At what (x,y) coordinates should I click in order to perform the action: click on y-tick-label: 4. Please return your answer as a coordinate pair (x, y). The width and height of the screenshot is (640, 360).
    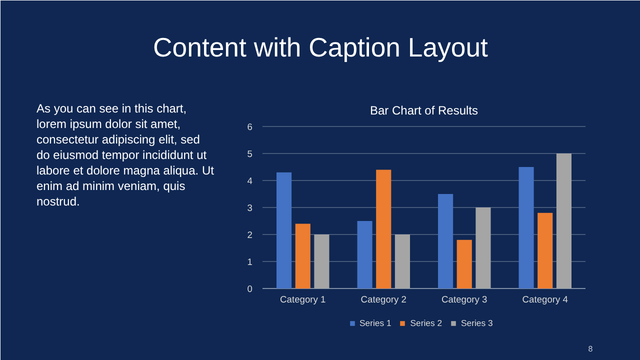
    Looking at the image, I should click on (250, 181).